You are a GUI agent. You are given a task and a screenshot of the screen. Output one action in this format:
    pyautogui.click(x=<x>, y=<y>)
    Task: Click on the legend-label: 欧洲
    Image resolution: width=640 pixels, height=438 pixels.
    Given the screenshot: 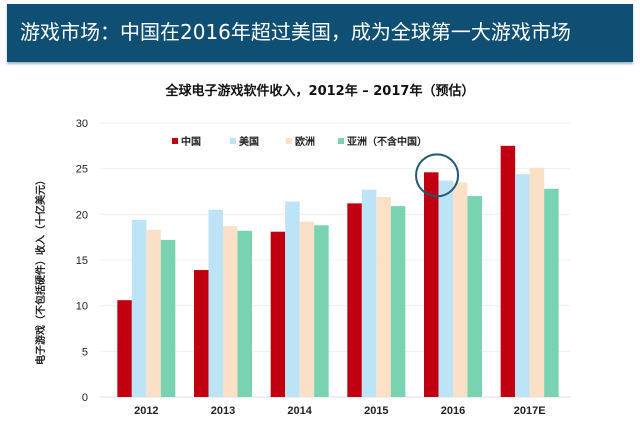 What is the action you would take?
    pyautogui.click(x=305, y=141)
    